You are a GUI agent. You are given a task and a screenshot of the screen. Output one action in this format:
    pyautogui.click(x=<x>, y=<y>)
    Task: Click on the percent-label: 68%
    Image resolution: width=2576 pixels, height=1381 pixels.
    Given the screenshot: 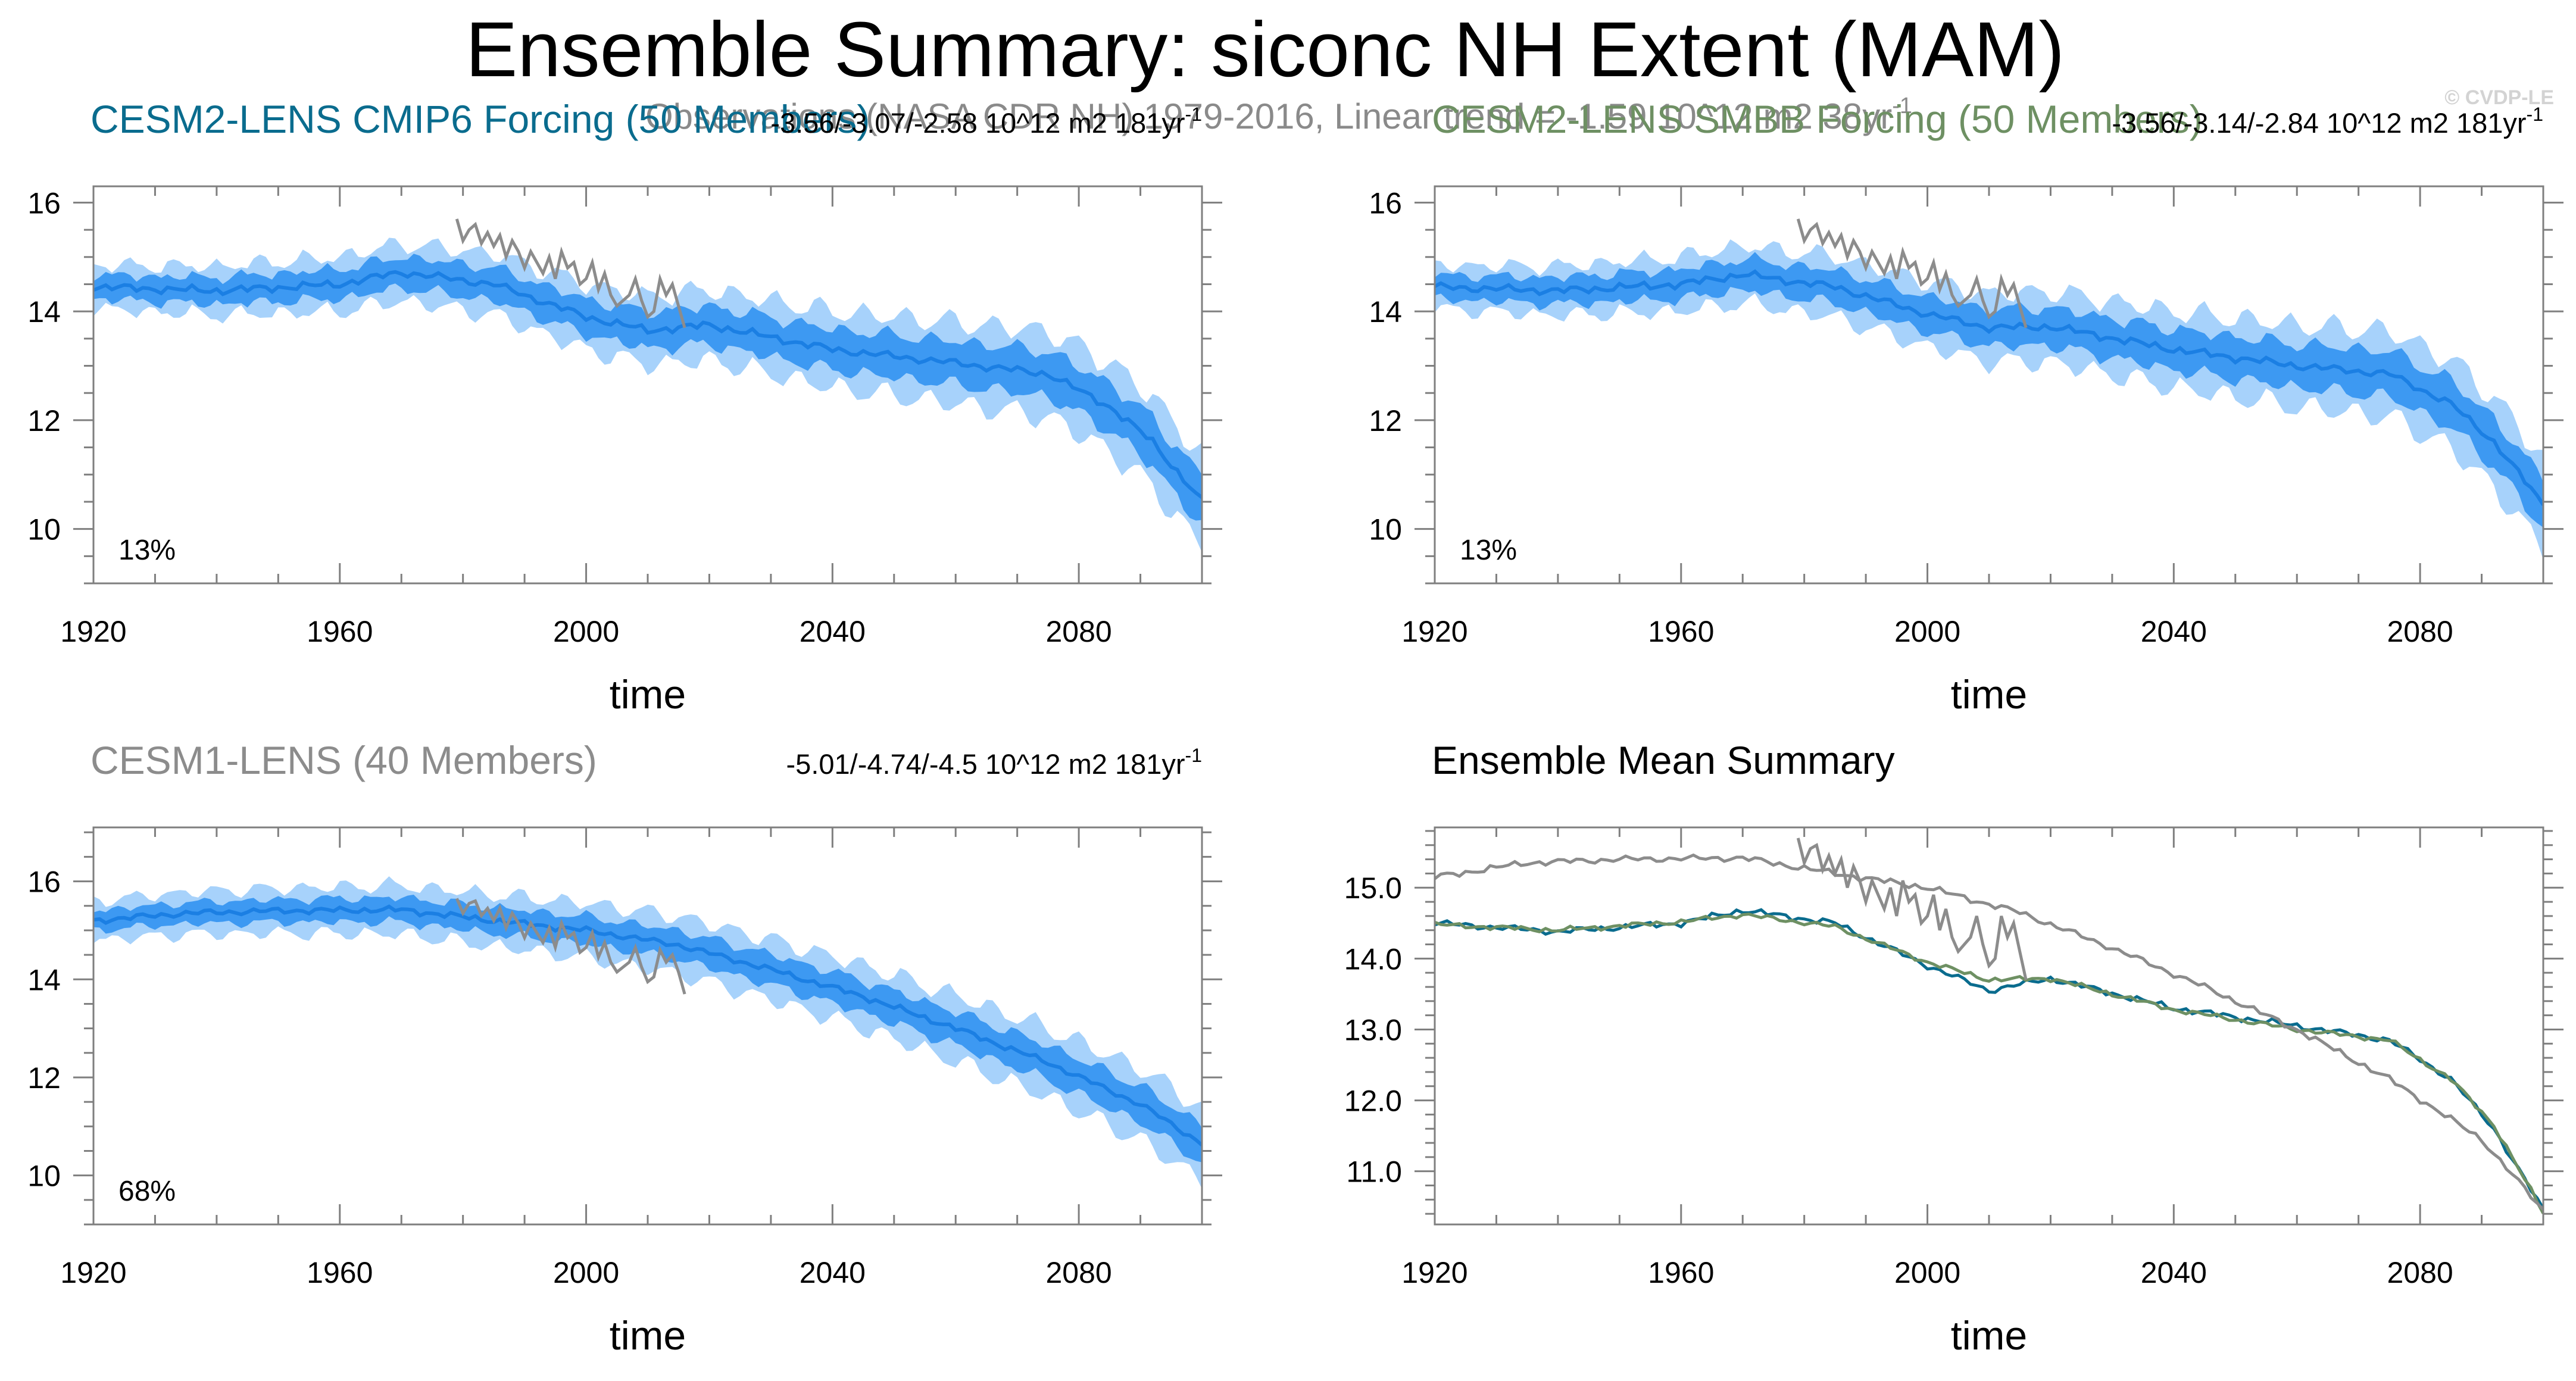 What is the action you would take?
    pyautogui.click(x=147, y=1191)
    